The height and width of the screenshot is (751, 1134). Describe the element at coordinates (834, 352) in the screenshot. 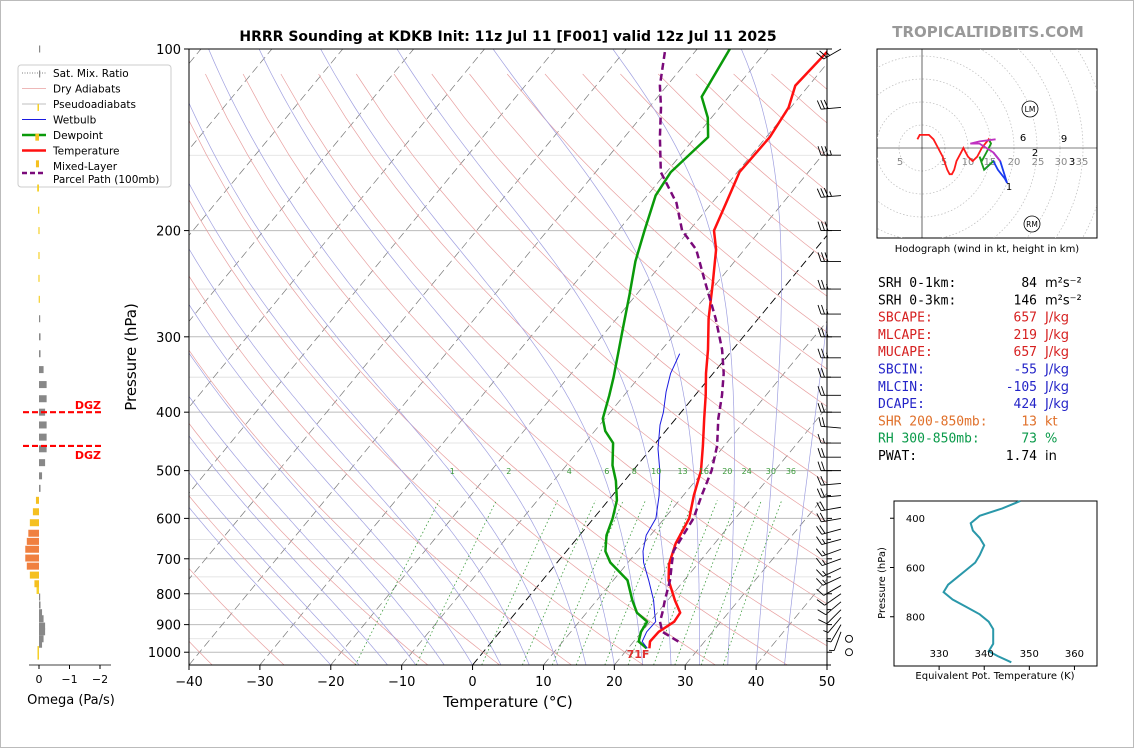

I see `wind-barbs` at that location.